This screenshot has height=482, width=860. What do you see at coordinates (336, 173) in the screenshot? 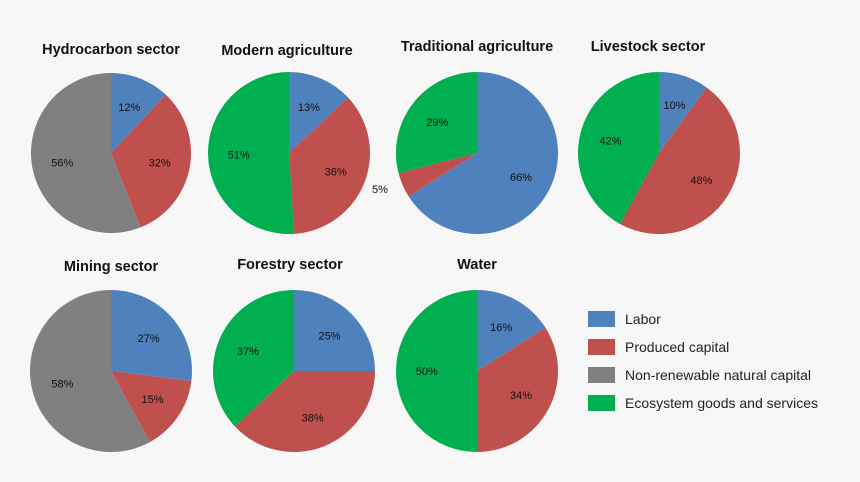
I see `slice-label: 36%` at bounding box center [336, 173].